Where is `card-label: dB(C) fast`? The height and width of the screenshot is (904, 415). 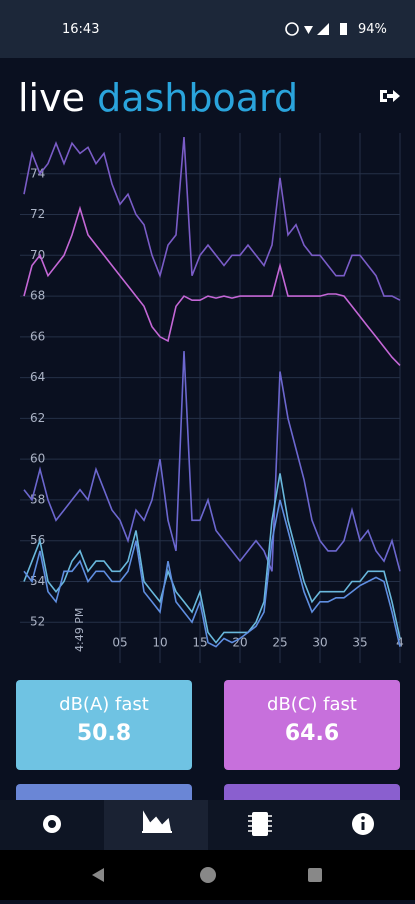
card-label: dB(C) fast is located at coordinates (312, 704).